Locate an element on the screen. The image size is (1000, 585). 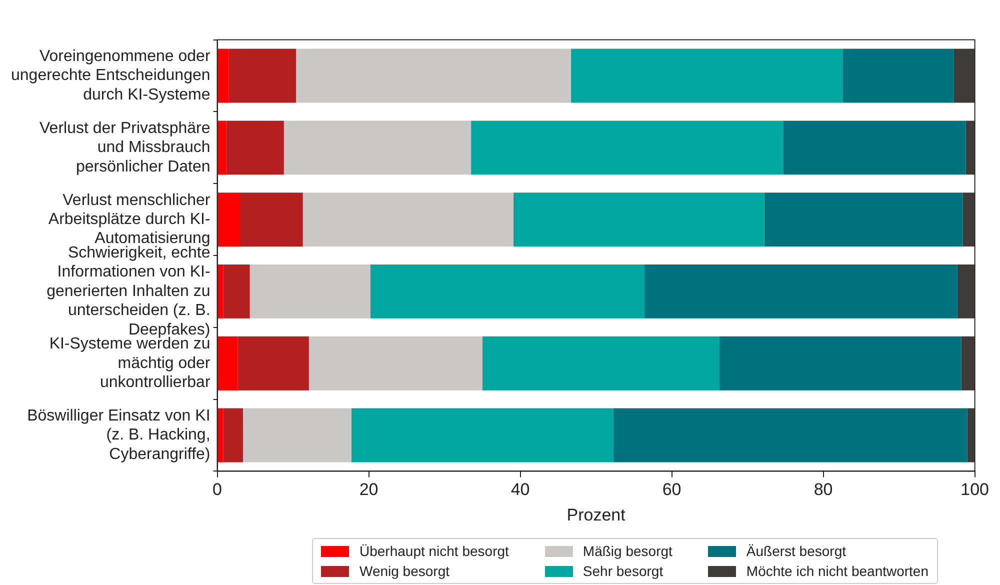
y-tick-label: Böswilliger Einsatz von KI (z. B. Hacking, Cyberangriffe) is located at coordinates (118, 435).